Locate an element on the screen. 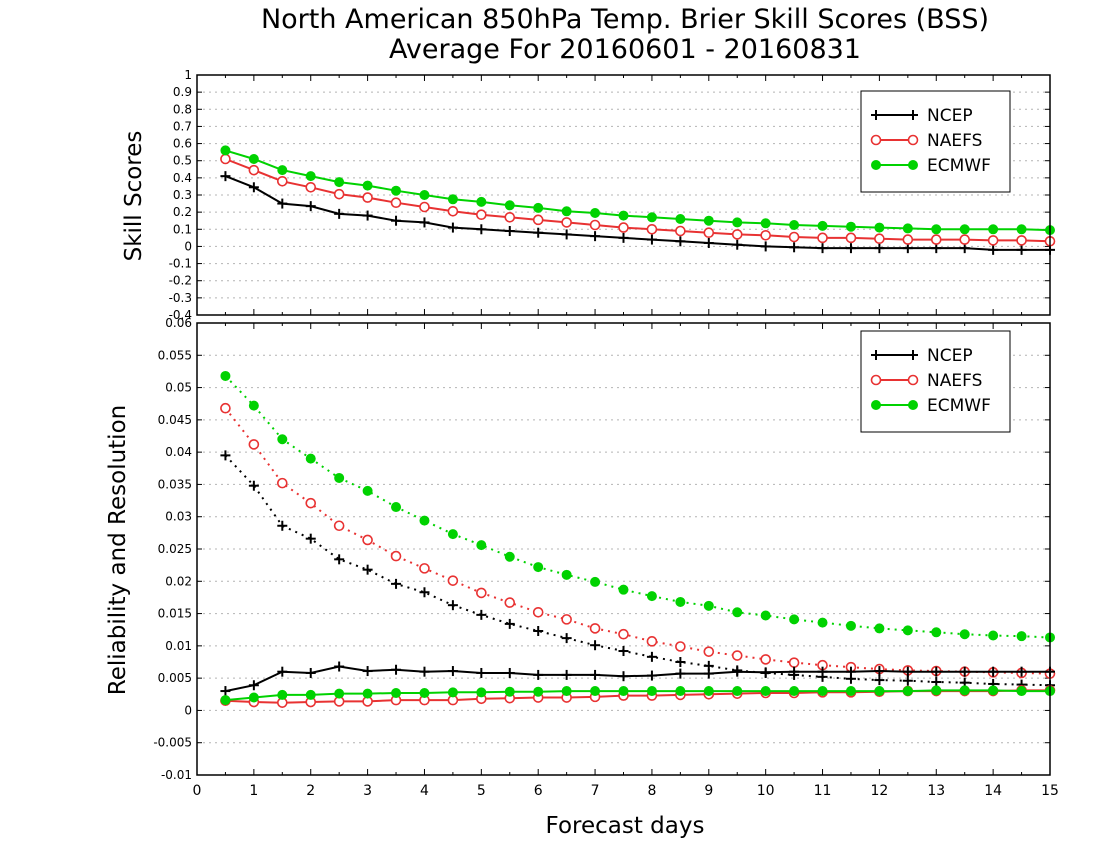  x-tick-label: 0 is located at coordinates (197, 791).